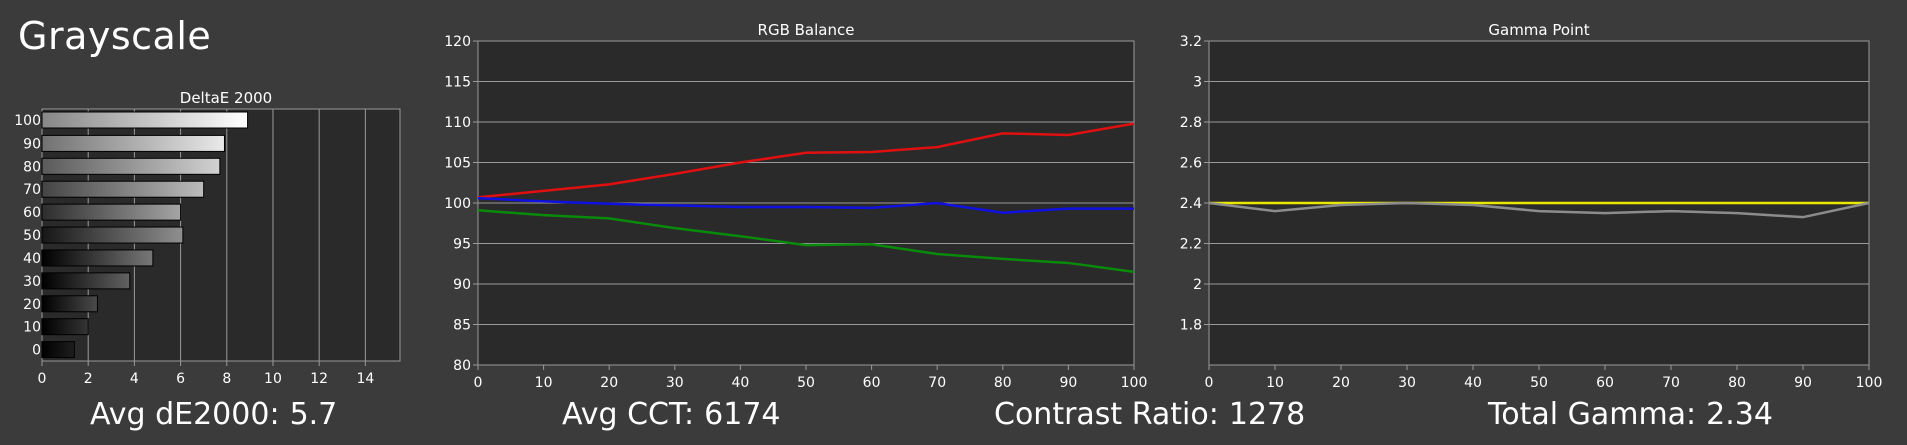  I want to click on rgb-balance-x-tick-label: 70, so click(937, 383).